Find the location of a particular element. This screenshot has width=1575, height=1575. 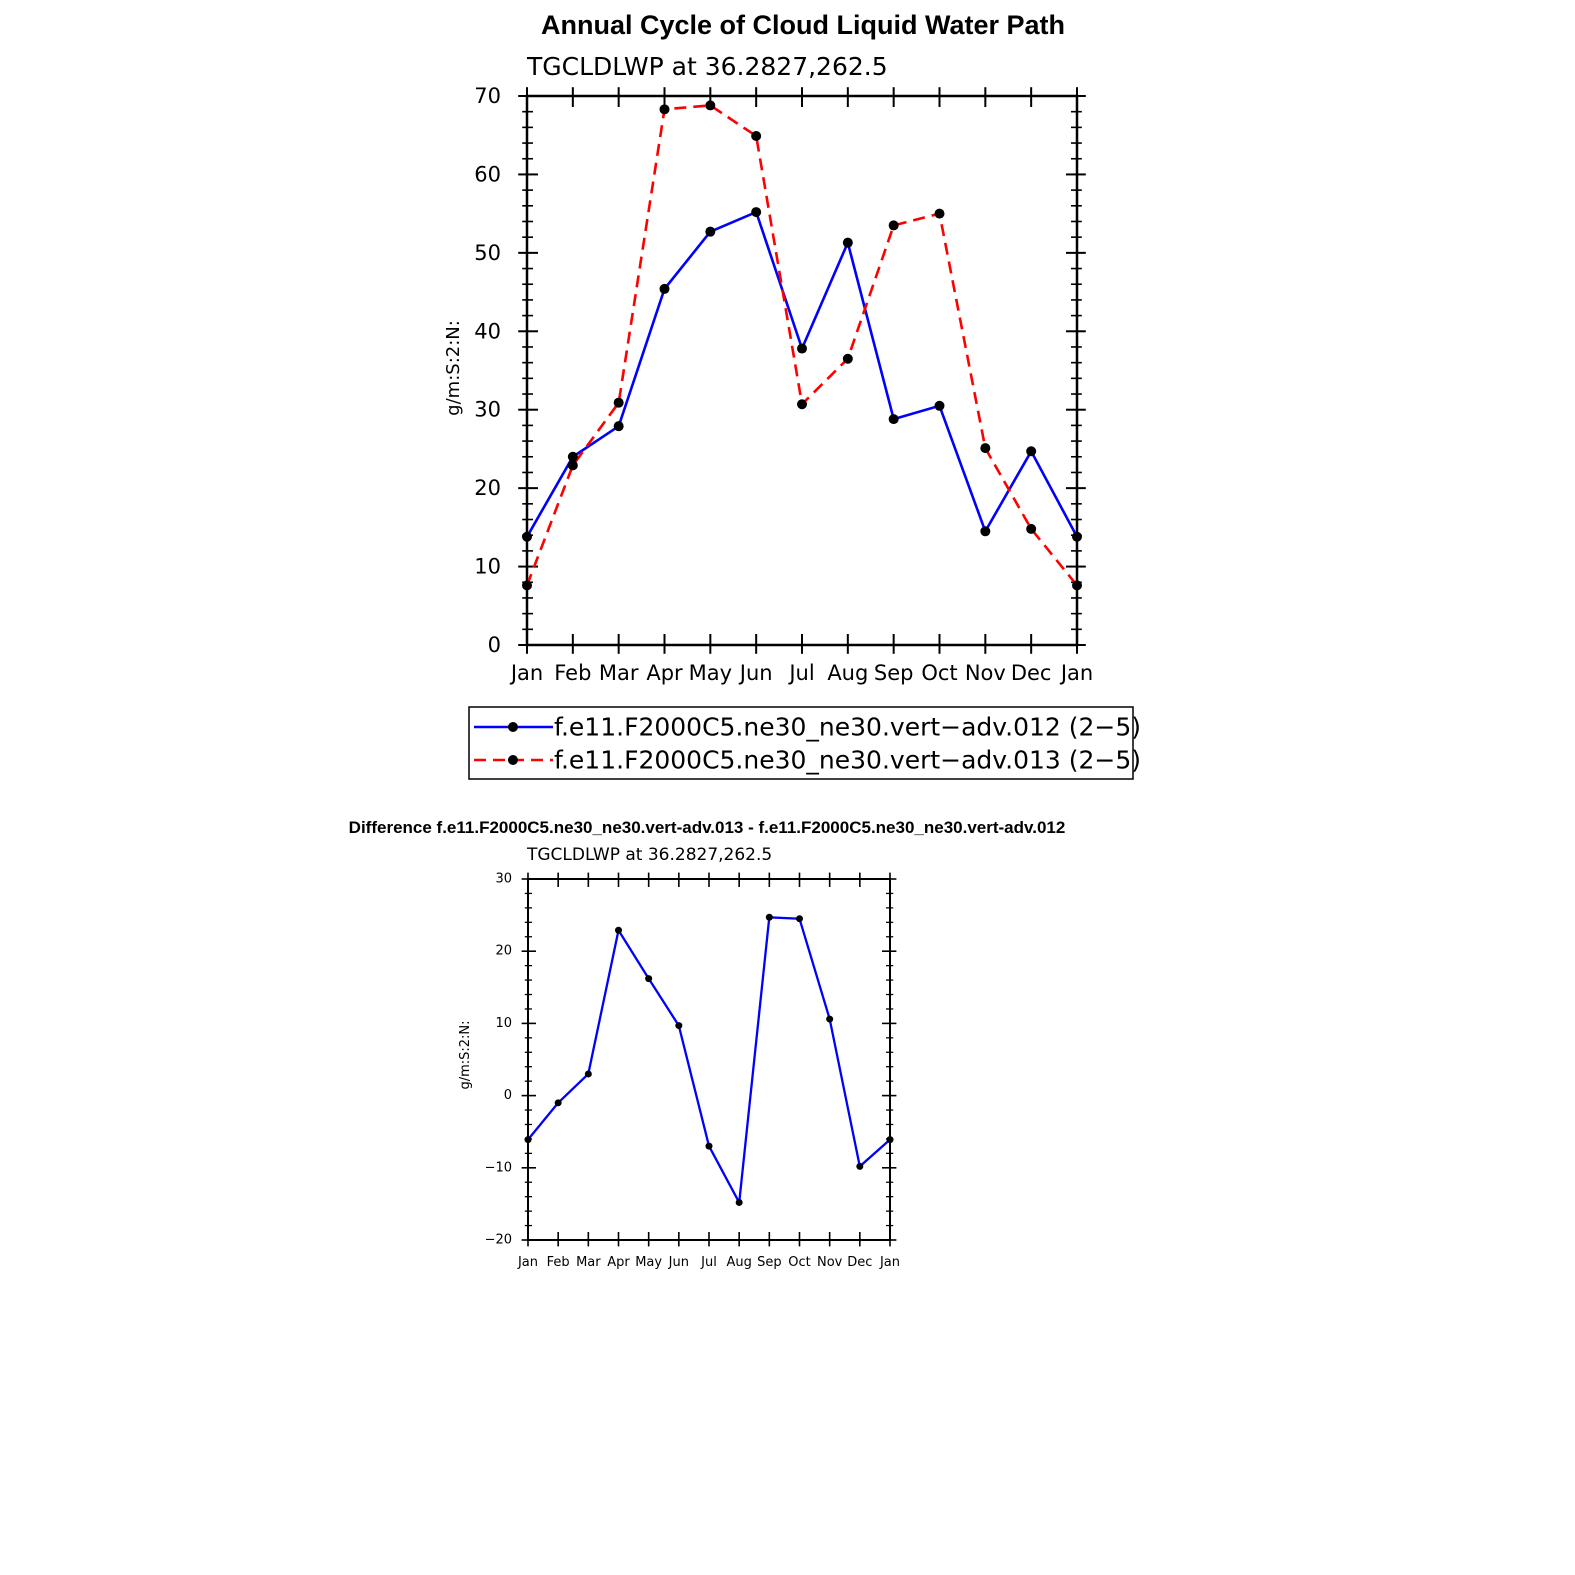

difference-y-axis-label: g/m:S:2:N: is located at coordinates (465, 1054).